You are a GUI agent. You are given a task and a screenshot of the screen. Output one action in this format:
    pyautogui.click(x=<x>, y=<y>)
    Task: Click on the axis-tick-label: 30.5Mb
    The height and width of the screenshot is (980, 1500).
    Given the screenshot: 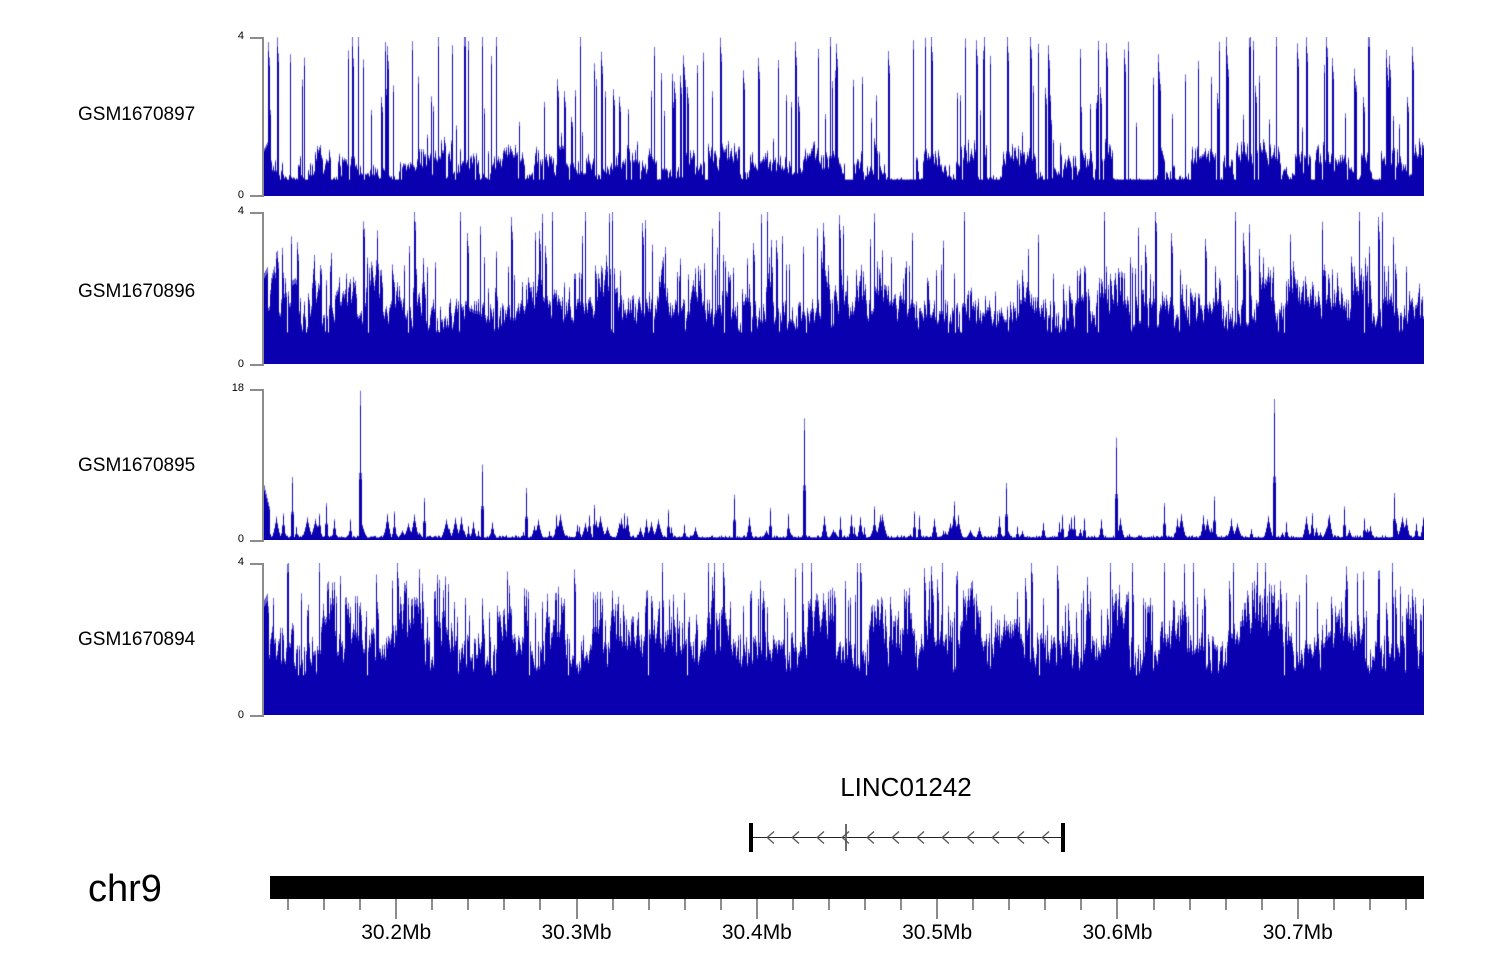 What is the action you would take?
    pyautogui.click(x=937, y=932)
    